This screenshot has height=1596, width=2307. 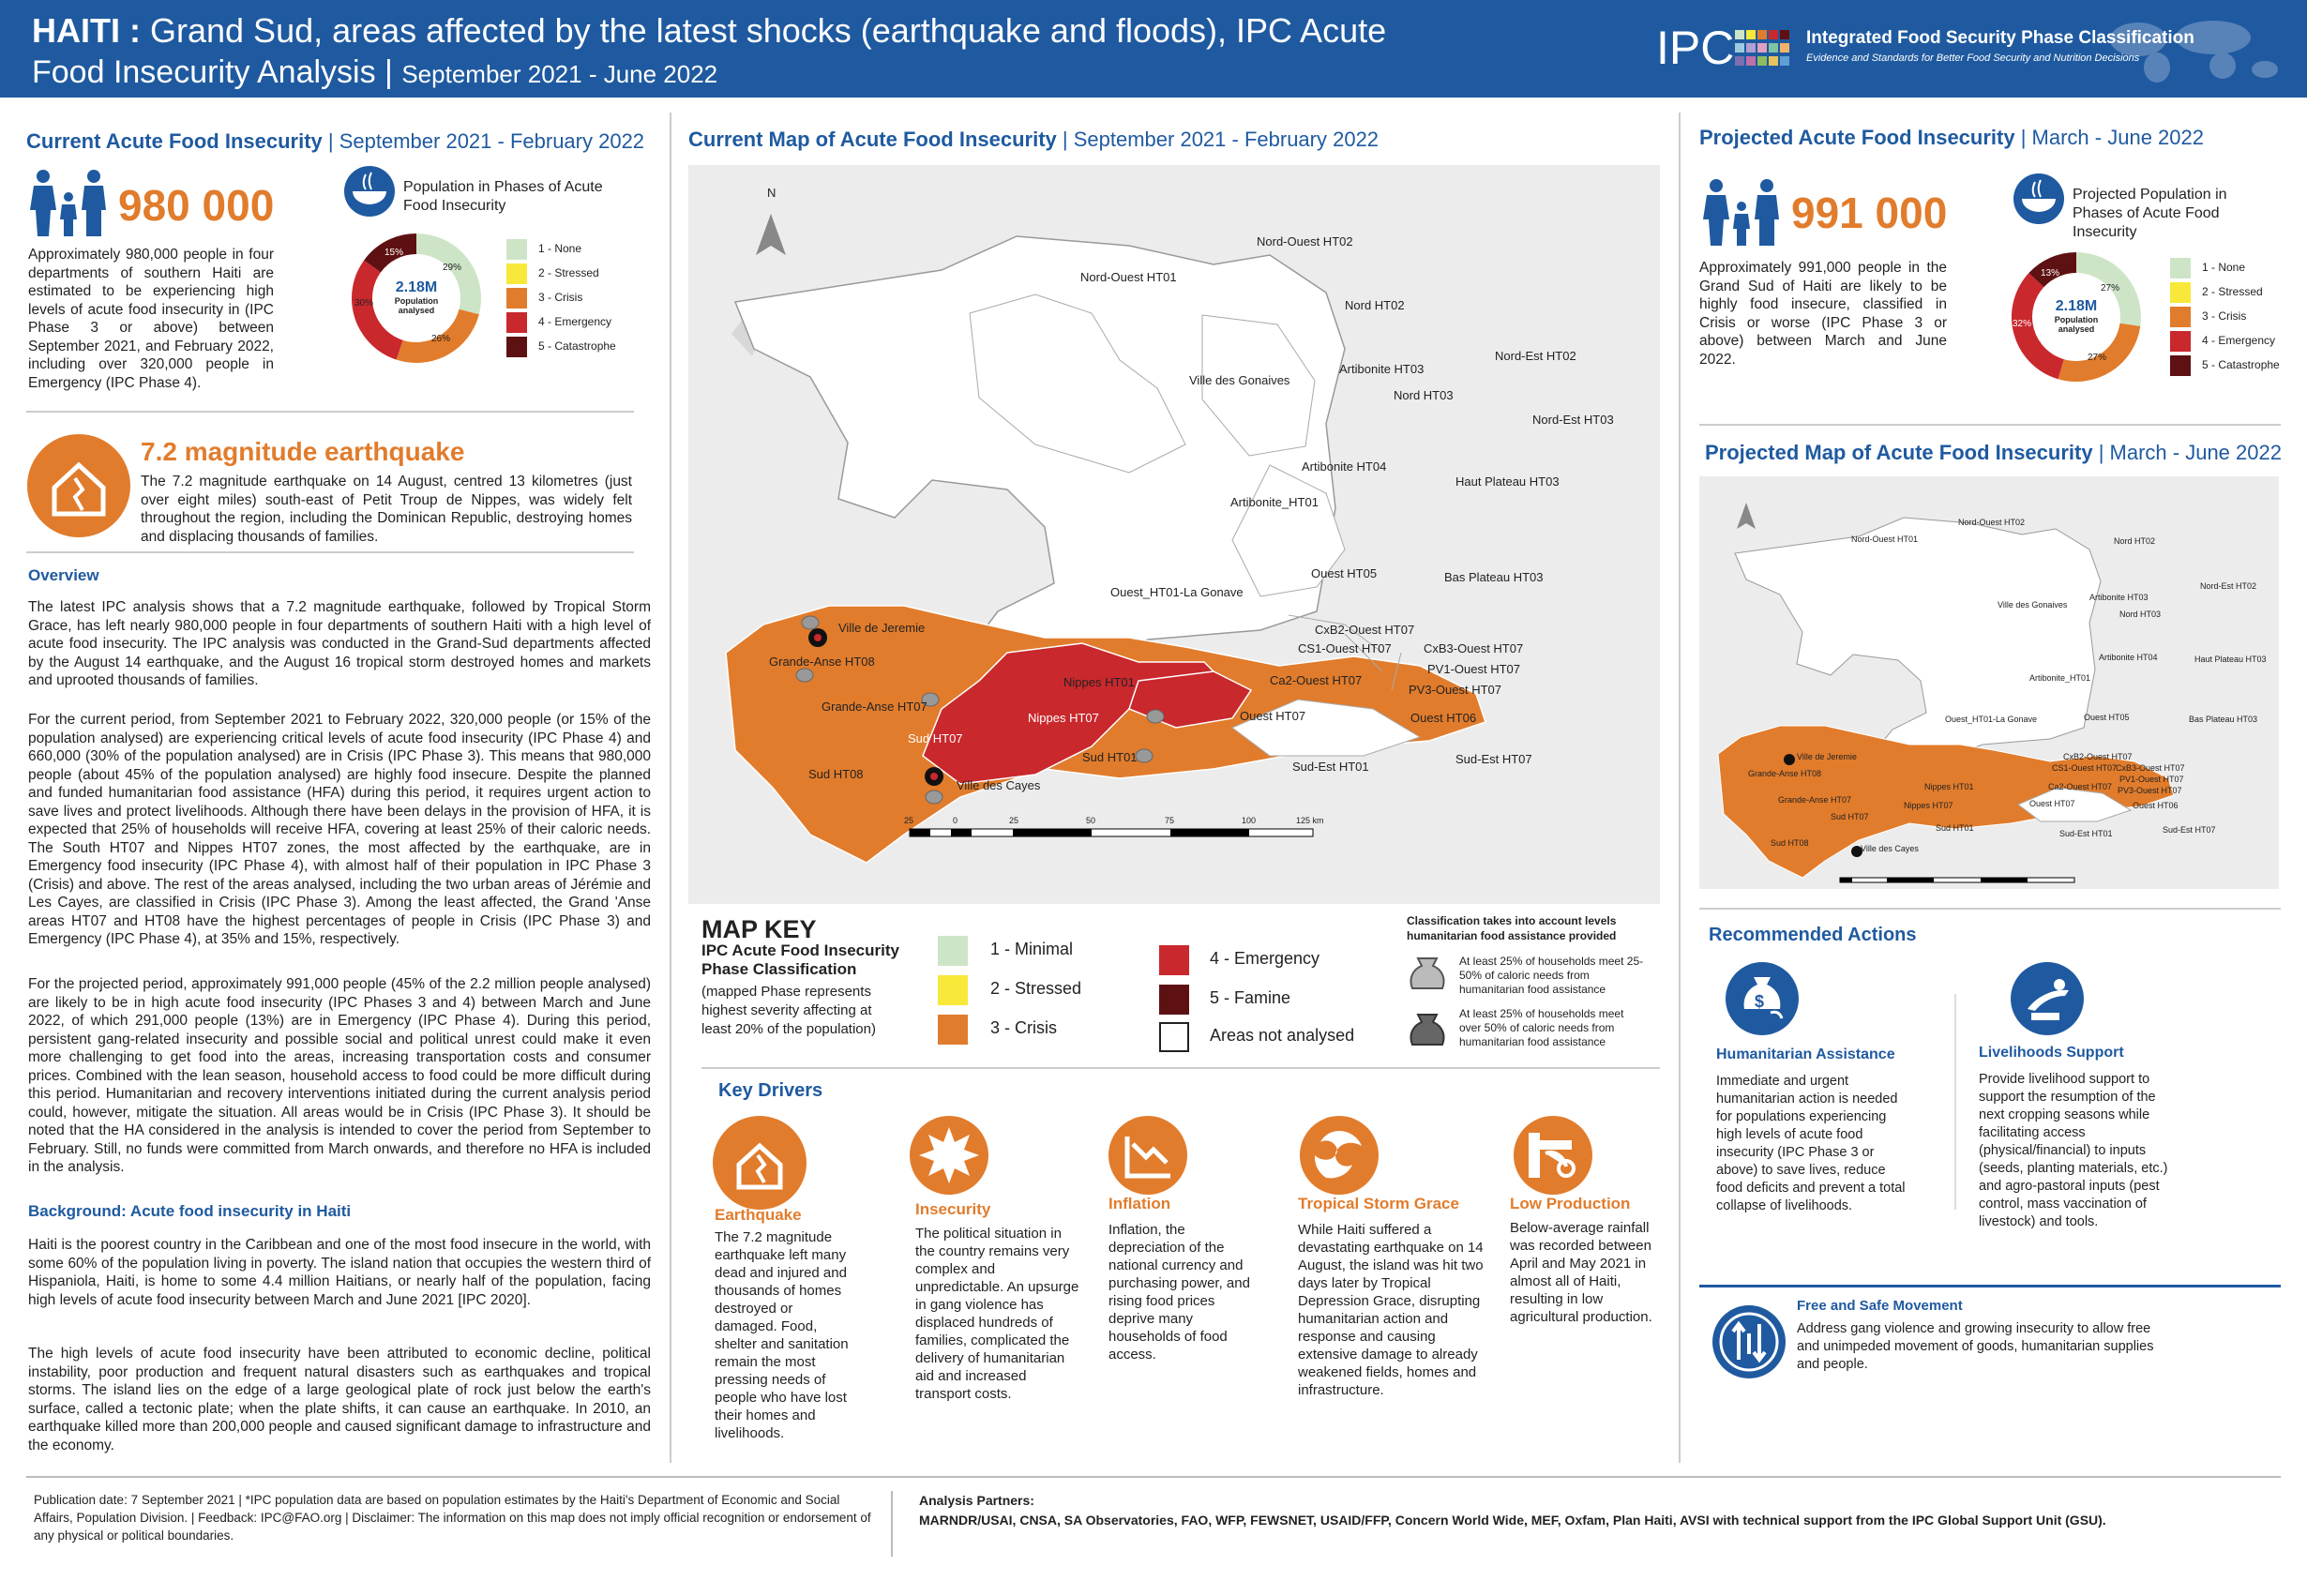 What do you see at coordinates (772, 193) in the screenshot?
I see `north-arrow-icon: N` at bounding box center [772, 193].